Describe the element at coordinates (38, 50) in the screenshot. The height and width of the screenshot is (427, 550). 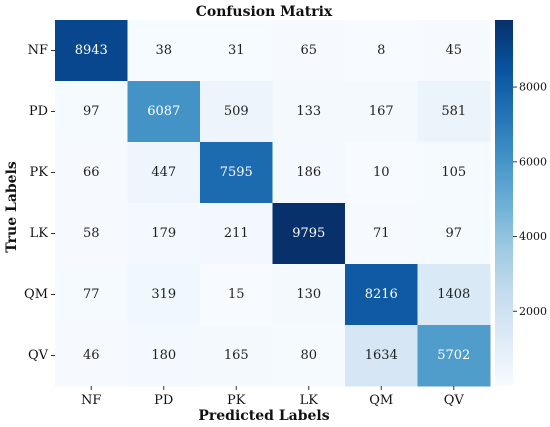
I see `y-tick-label: NF` at that location.